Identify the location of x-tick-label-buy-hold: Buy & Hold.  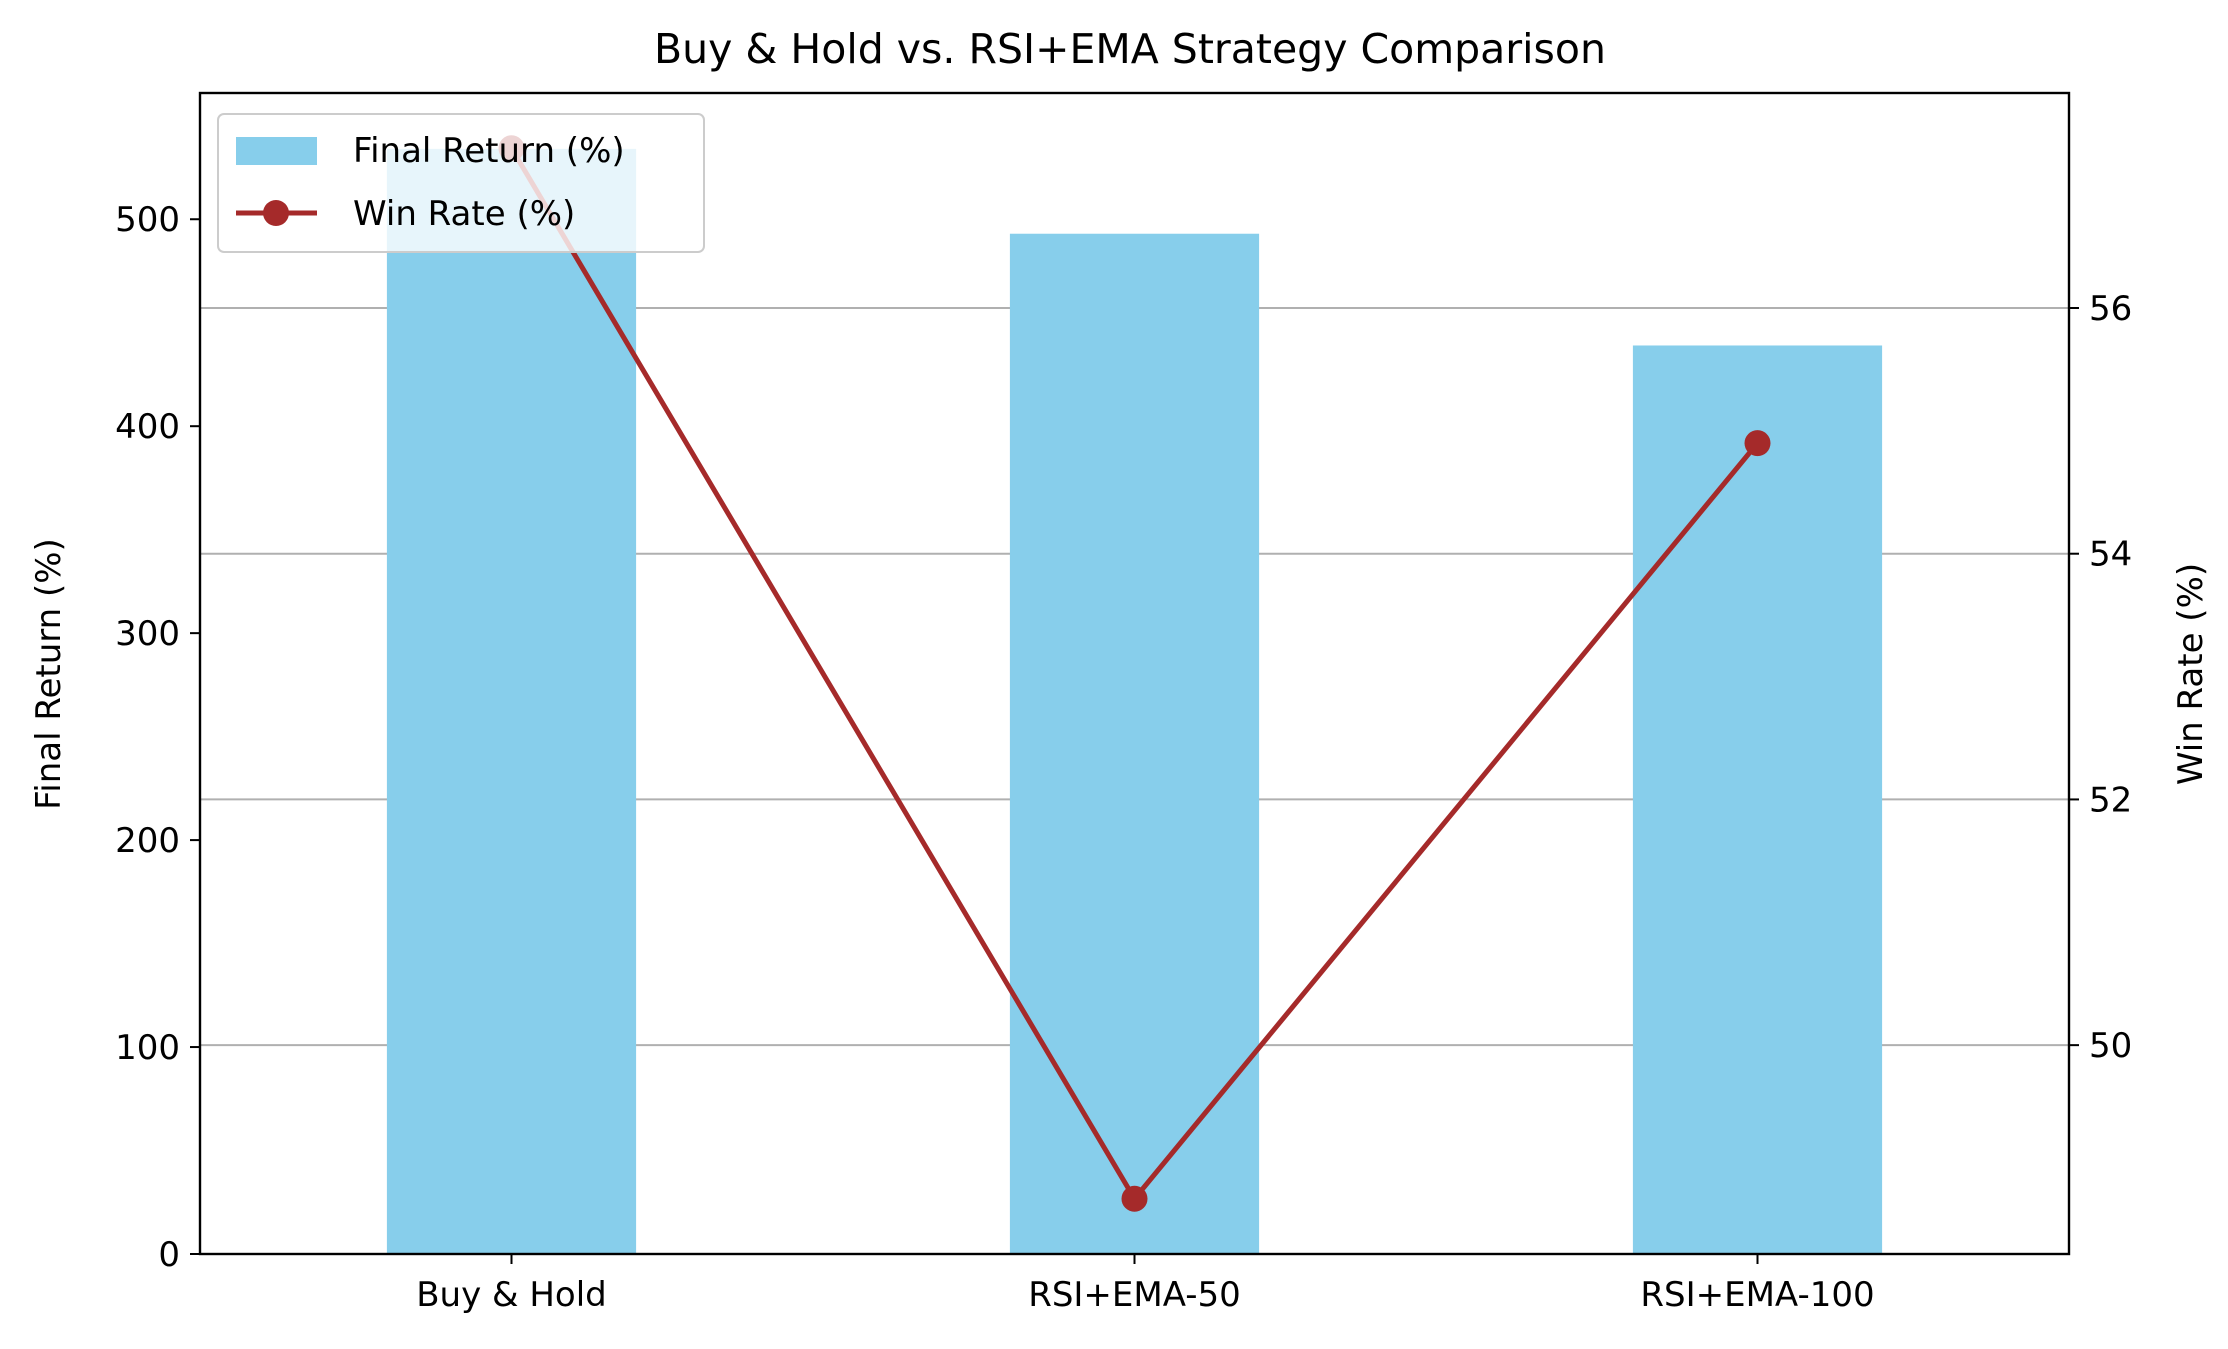
(511, 1295).